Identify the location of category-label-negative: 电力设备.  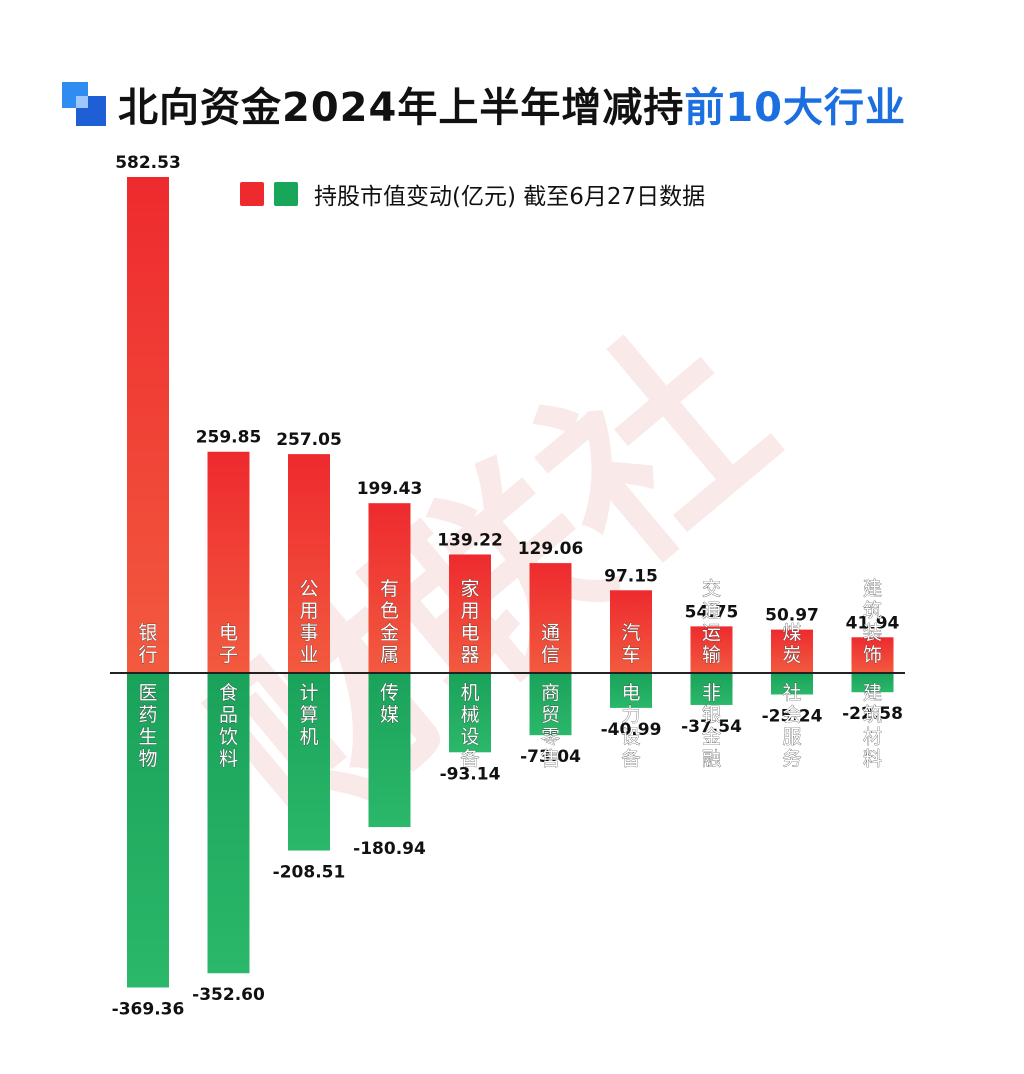
(630, 726).